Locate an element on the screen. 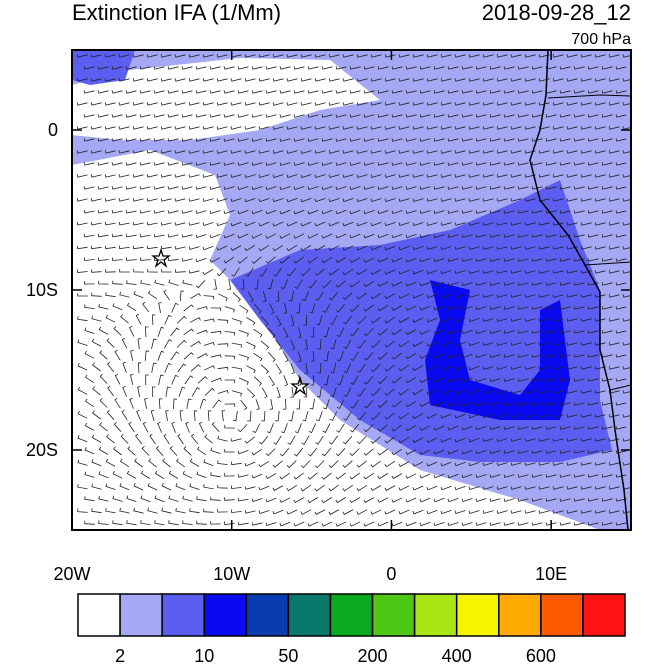 Image resolution: width=650 pixels, height=672 pixels. colorbar-label: 600 is located at coordinates (541, 656).